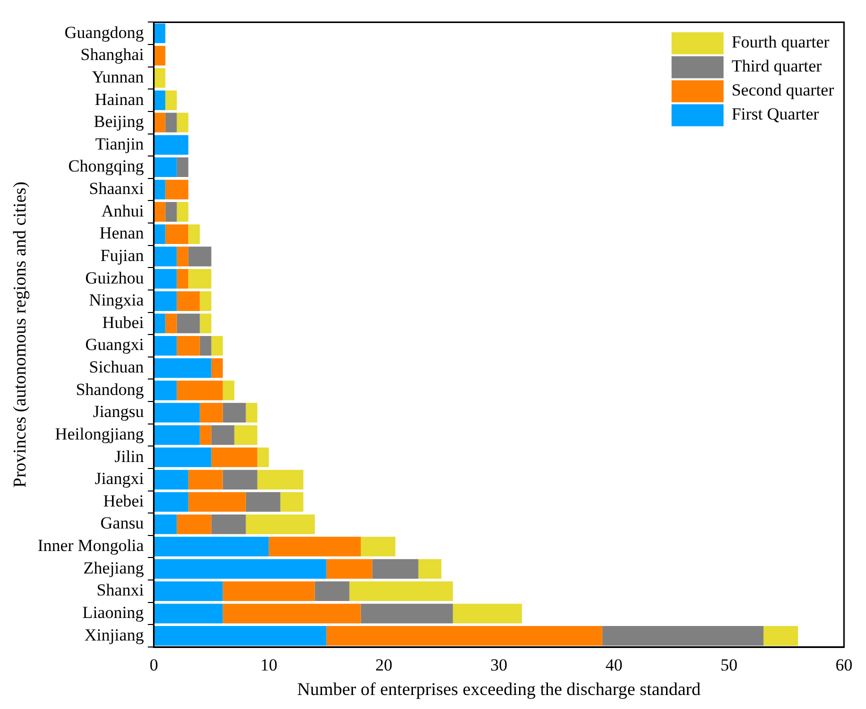 This screenshot has width=866, height=709. I want to click on x-axis-title: Number of enterprises exceeding the discharge standard, so click(499, 688).